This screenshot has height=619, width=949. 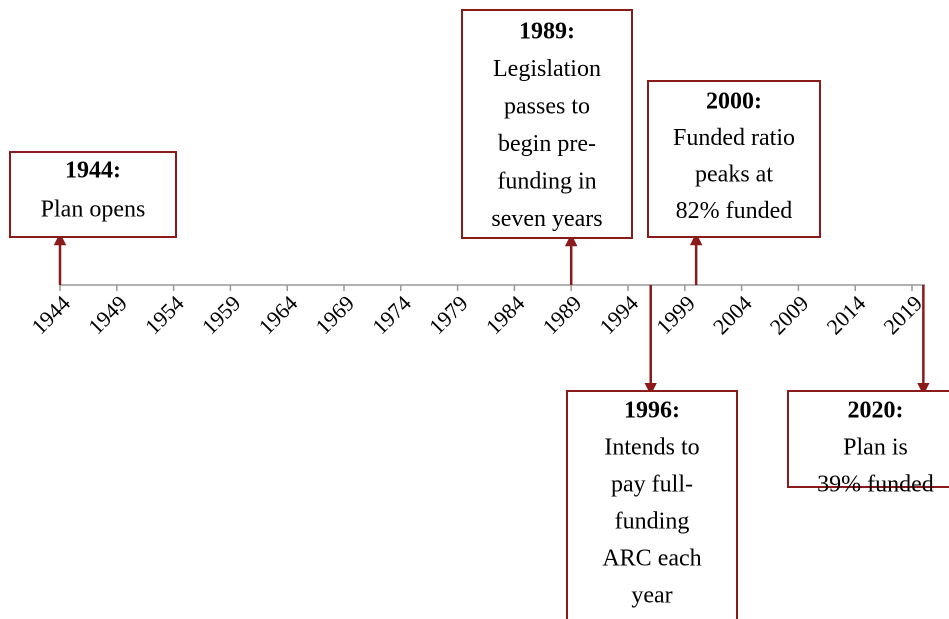 I want to click on event-text: seven years, so click(x=546, y=219).